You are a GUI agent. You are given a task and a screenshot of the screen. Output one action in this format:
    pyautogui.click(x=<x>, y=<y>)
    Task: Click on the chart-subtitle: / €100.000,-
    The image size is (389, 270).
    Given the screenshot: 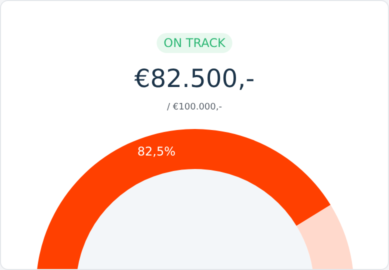 What is the action you would take?
    pyautogui.click(x=194, y=107)
    